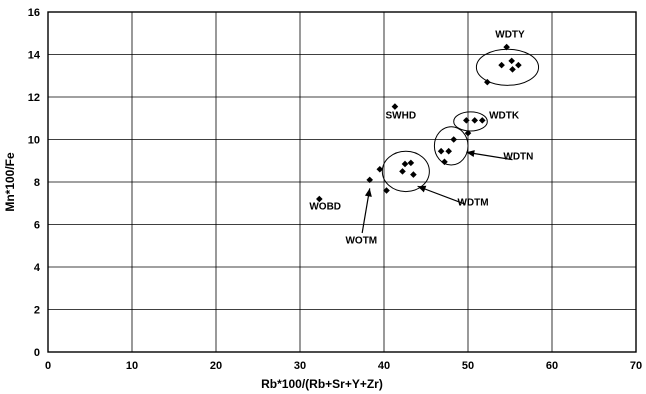 This screenshot has width=646, height=394. Describe the element at coordinates (472, 202) in the screenshot. I see `annotation-label-wdtm: WDTM` at that location.